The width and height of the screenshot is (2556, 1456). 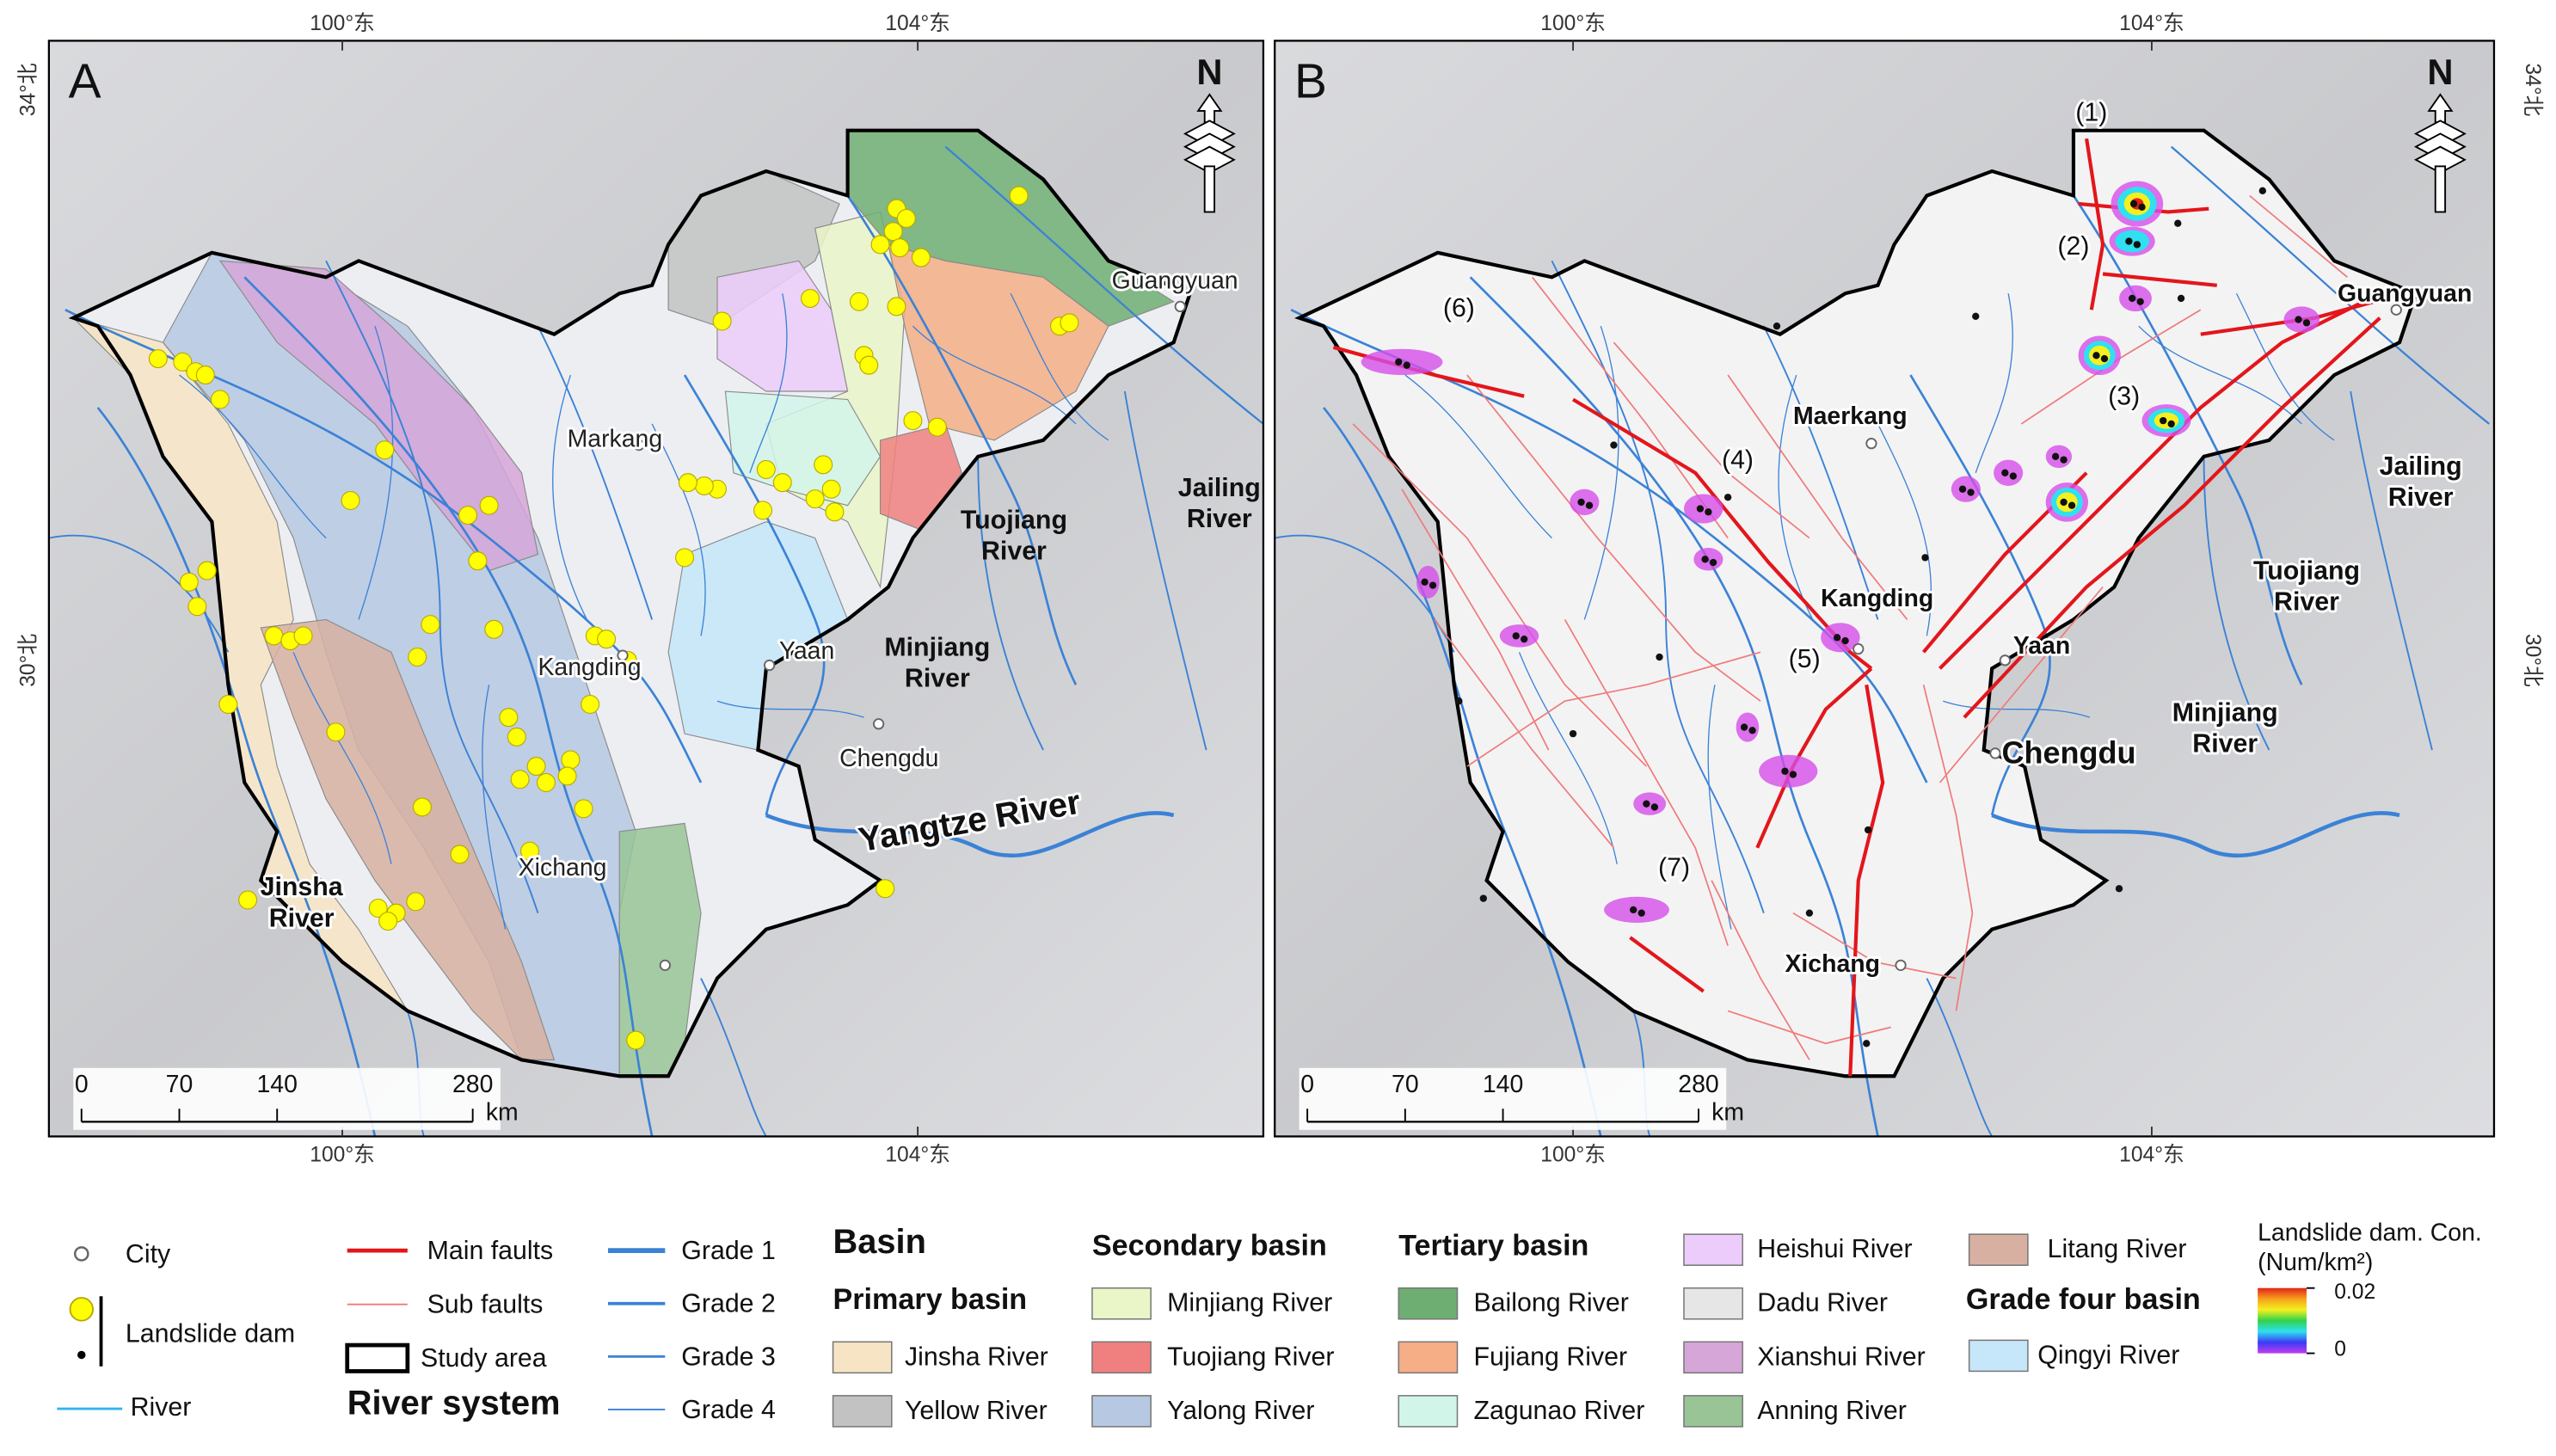 What do you see at coordinates (2159, 279) in the screenshot?
I see `main-fault` at bounding box center [2159, 279].